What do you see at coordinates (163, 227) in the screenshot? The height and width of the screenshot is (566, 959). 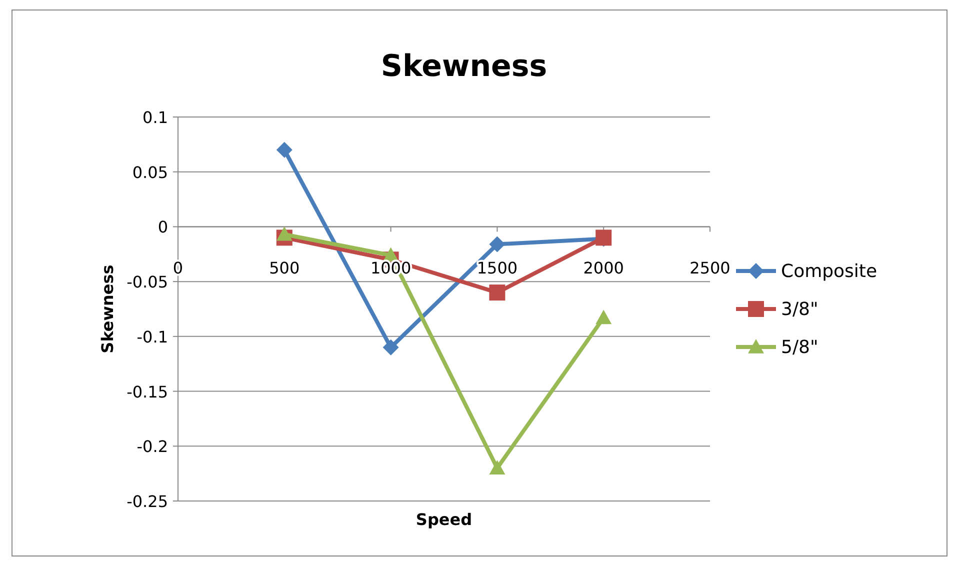 I see `y-tick-label: 0` at bounding box center [163, 227].